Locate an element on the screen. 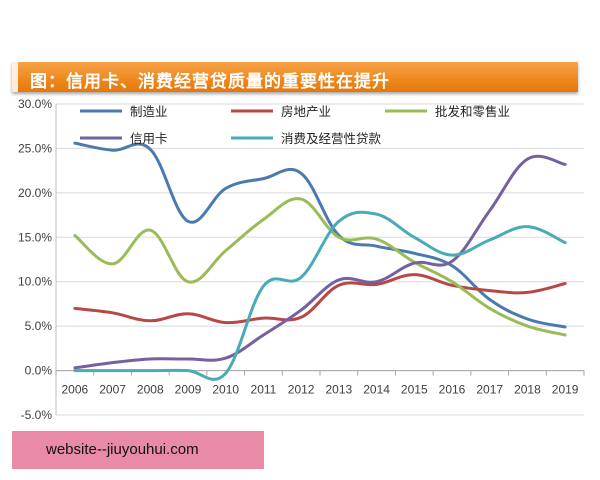 The image size is (600, 480). x-tick-label: 2018 is located at coordinates (527, 390).